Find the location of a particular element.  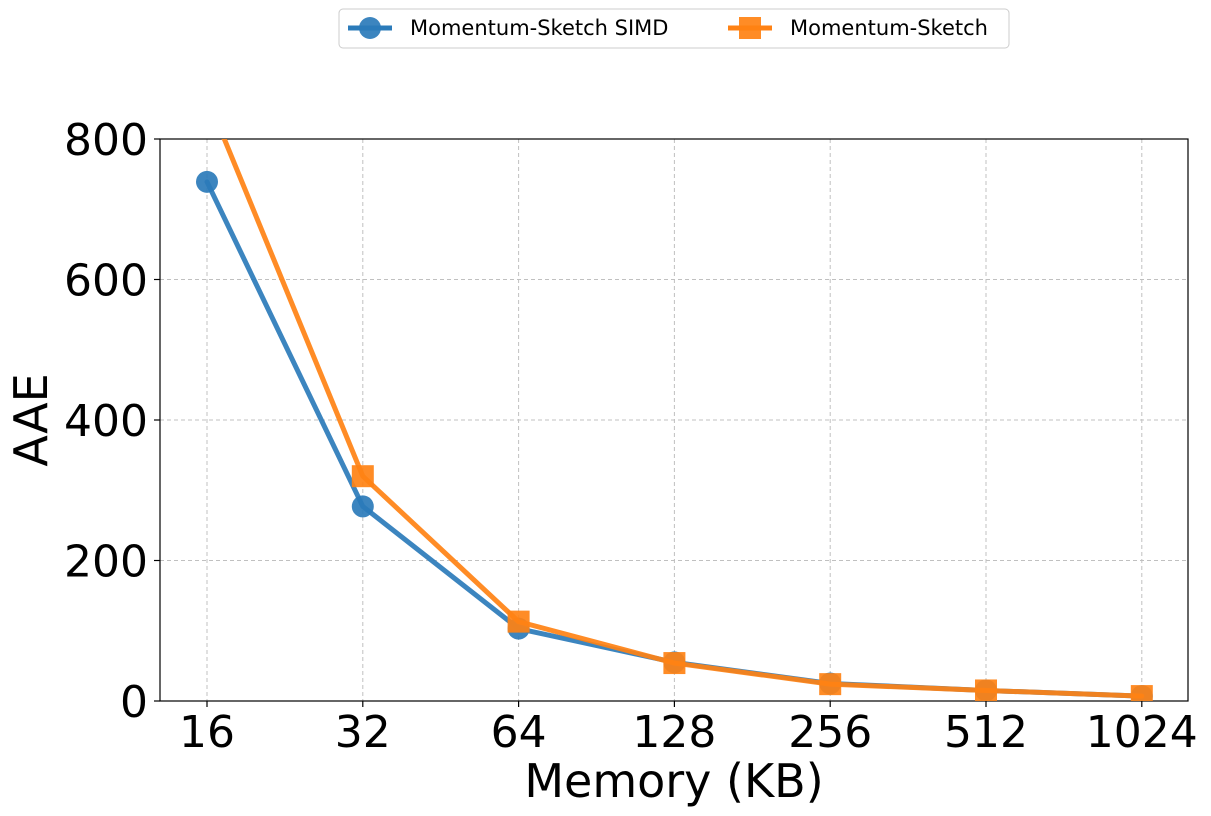

legend-box is located at coordinates (674, 28).